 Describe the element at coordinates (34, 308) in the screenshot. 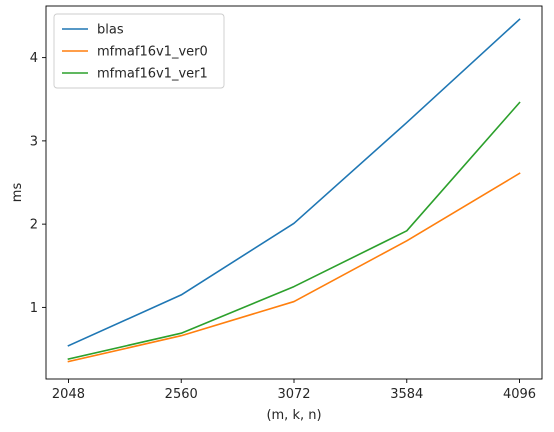

I see `y-tick-label: 1` at that location.